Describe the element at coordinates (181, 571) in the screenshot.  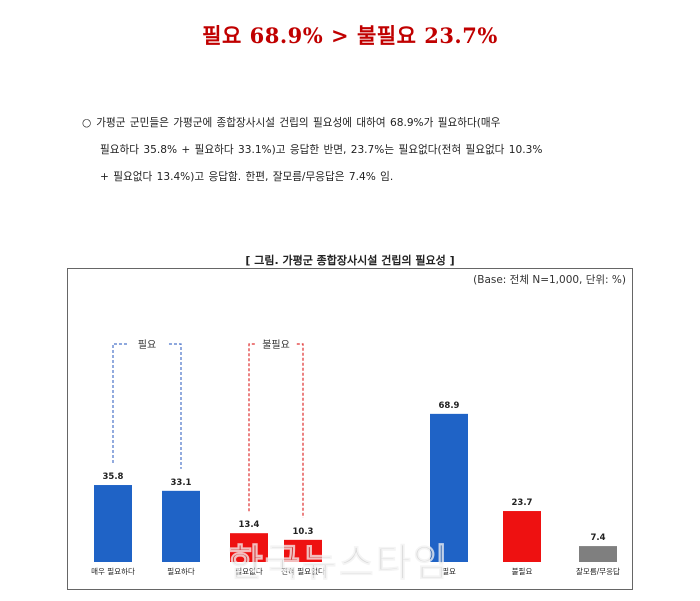
I see `category-label-1: 필요하다` at that location.